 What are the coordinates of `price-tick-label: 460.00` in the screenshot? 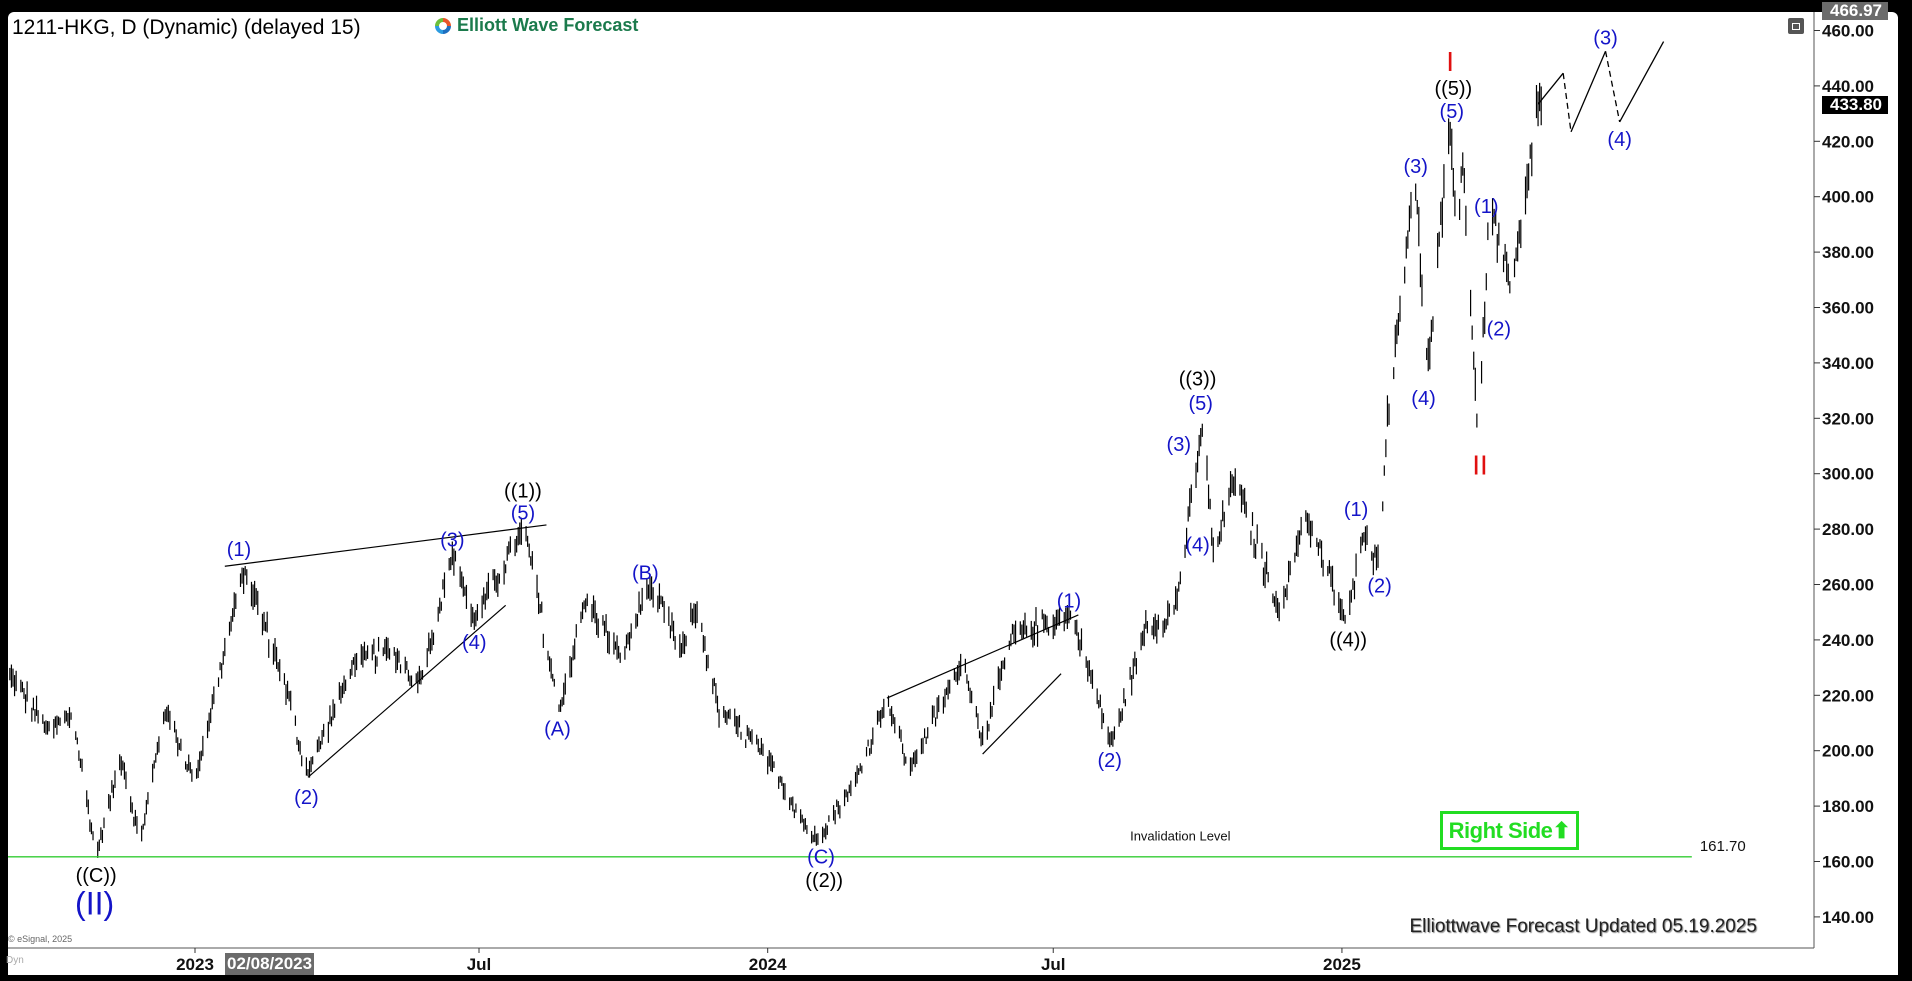 It's located at (1848, 31).